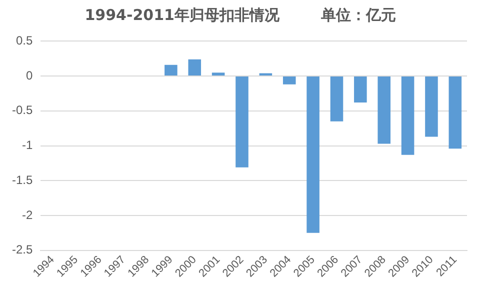 Image resolution: width=481 pixels, height=289 pixels. Describe the element at coordinates (29, 75) in the screenshot. I see `y-tick-label: 0` at that location.